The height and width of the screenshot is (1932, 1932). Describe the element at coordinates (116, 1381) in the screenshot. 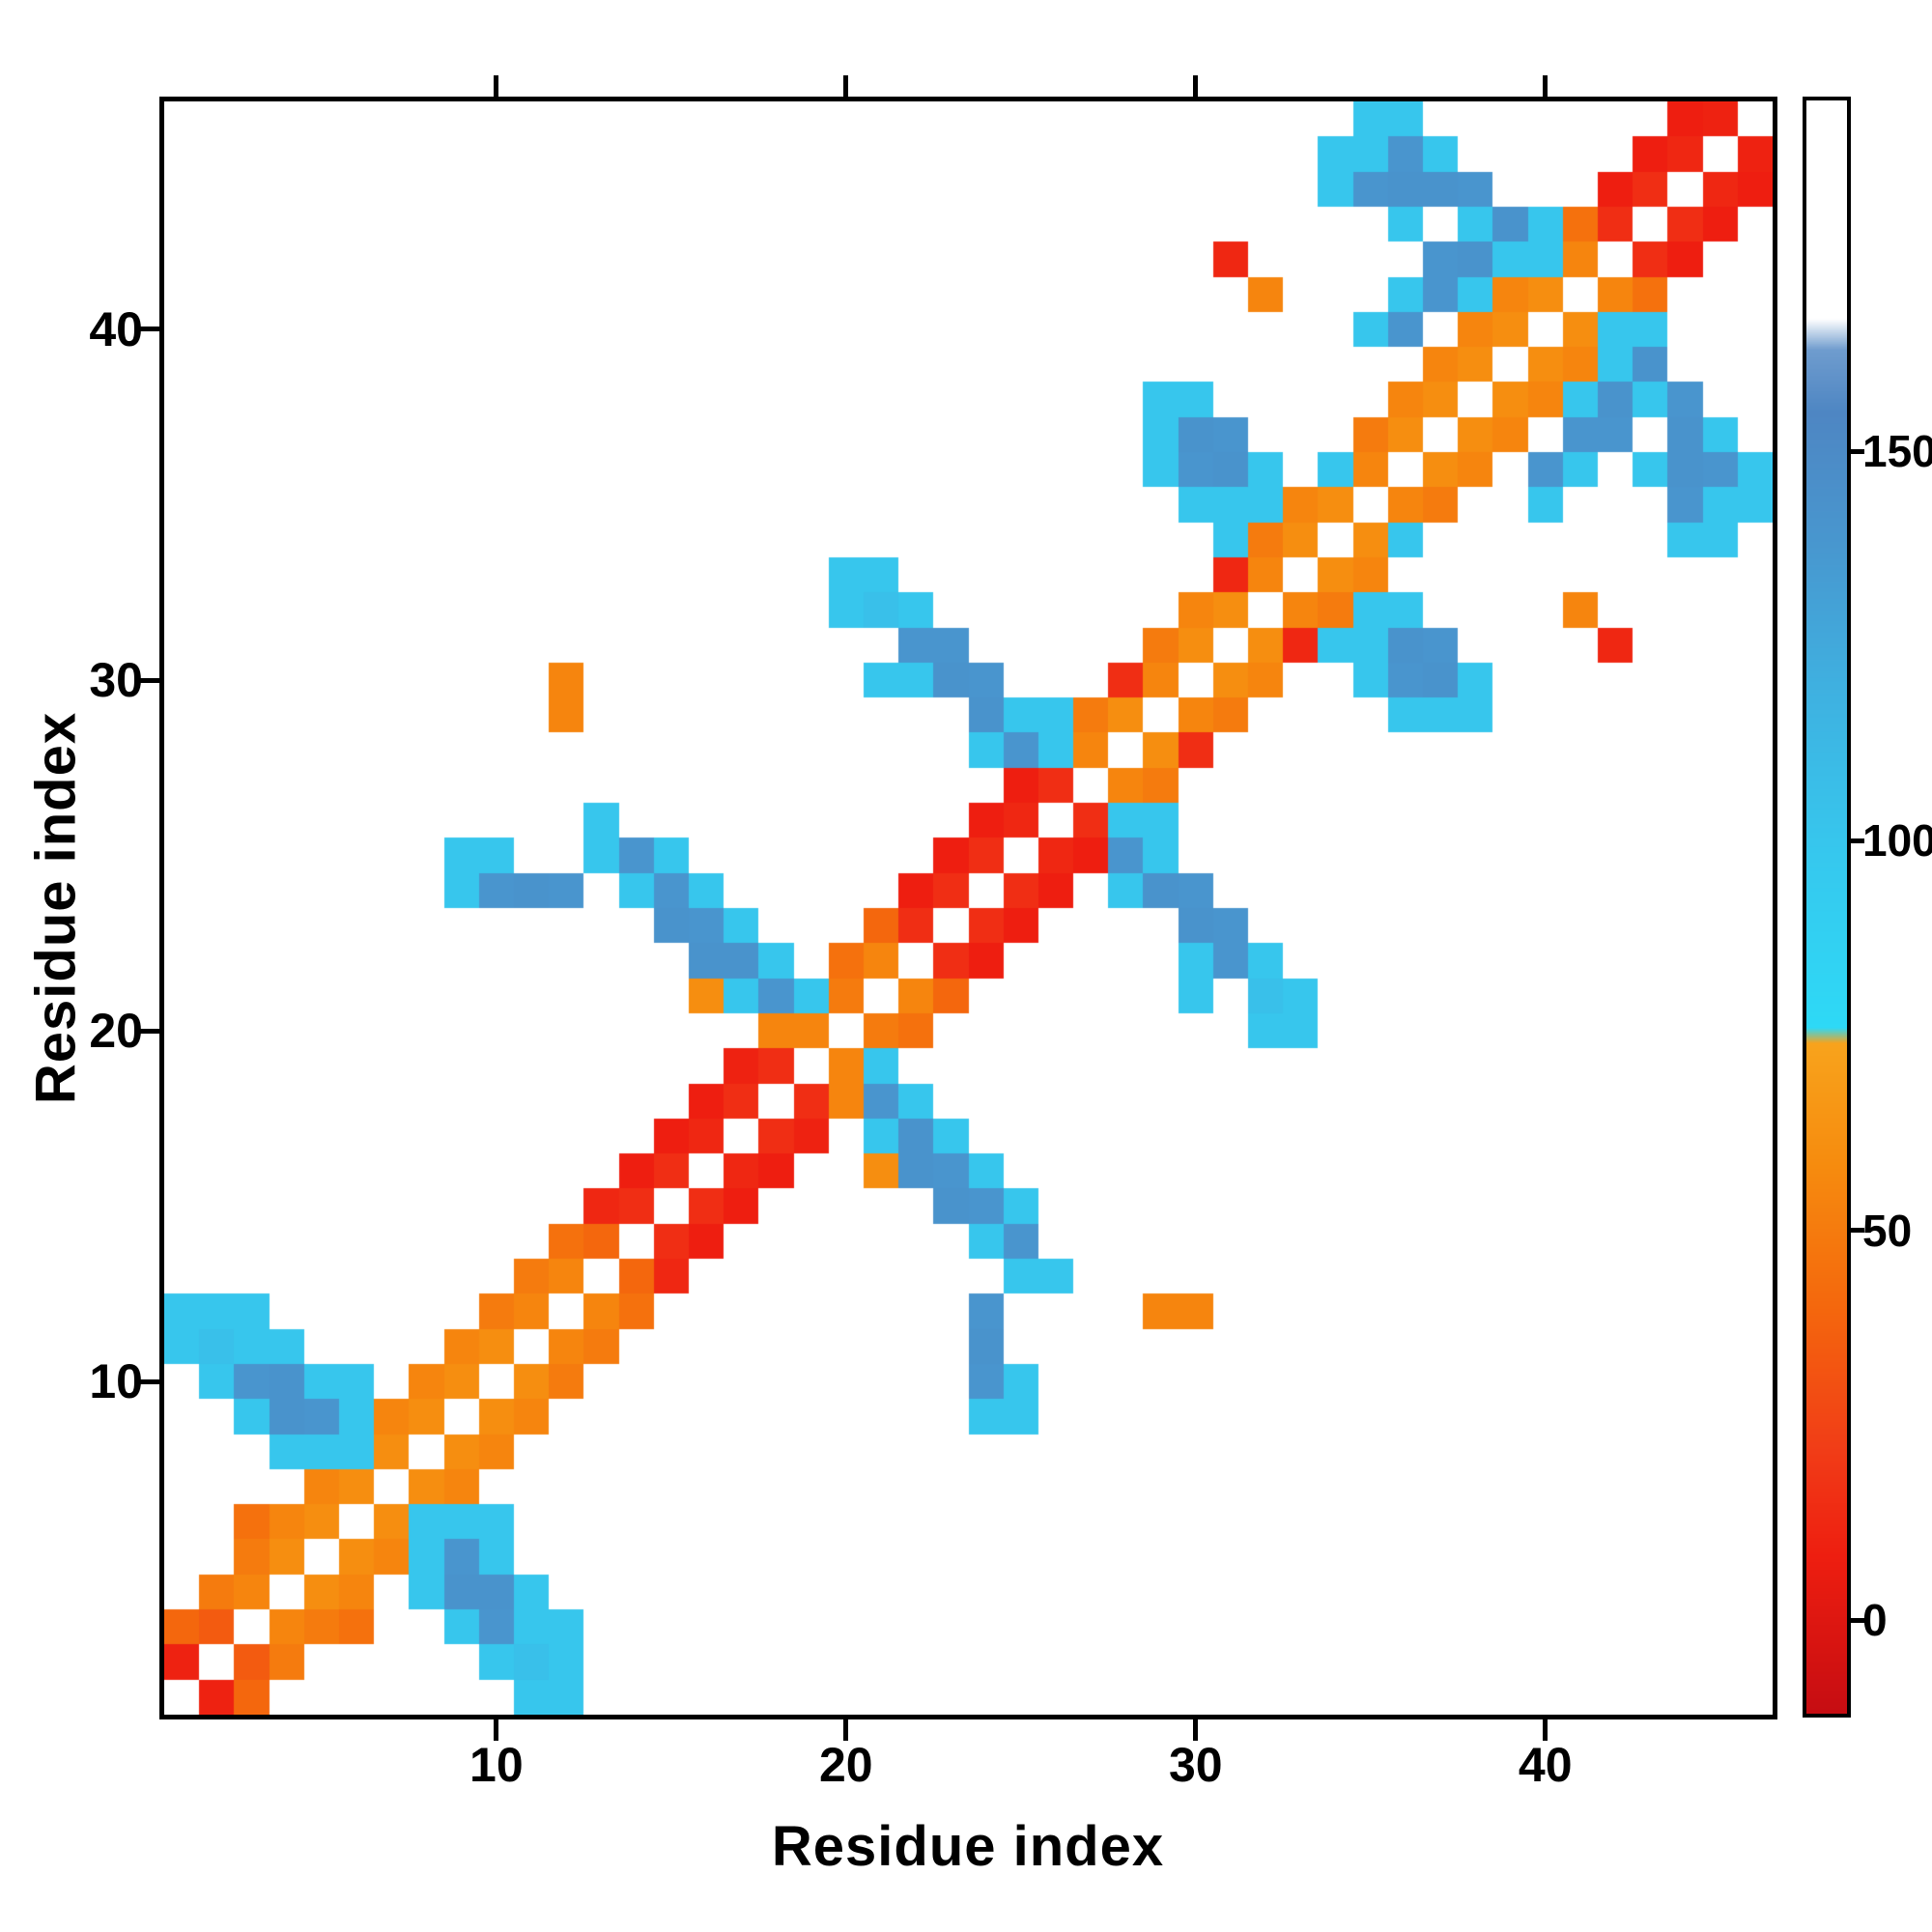

I see `y-tick-label: 10` at that location.